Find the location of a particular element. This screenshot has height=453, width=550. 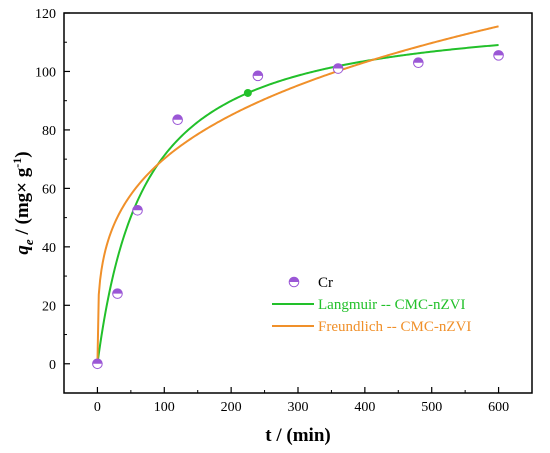

y-axis-title-close: ) is located at coordinates (22, 154).